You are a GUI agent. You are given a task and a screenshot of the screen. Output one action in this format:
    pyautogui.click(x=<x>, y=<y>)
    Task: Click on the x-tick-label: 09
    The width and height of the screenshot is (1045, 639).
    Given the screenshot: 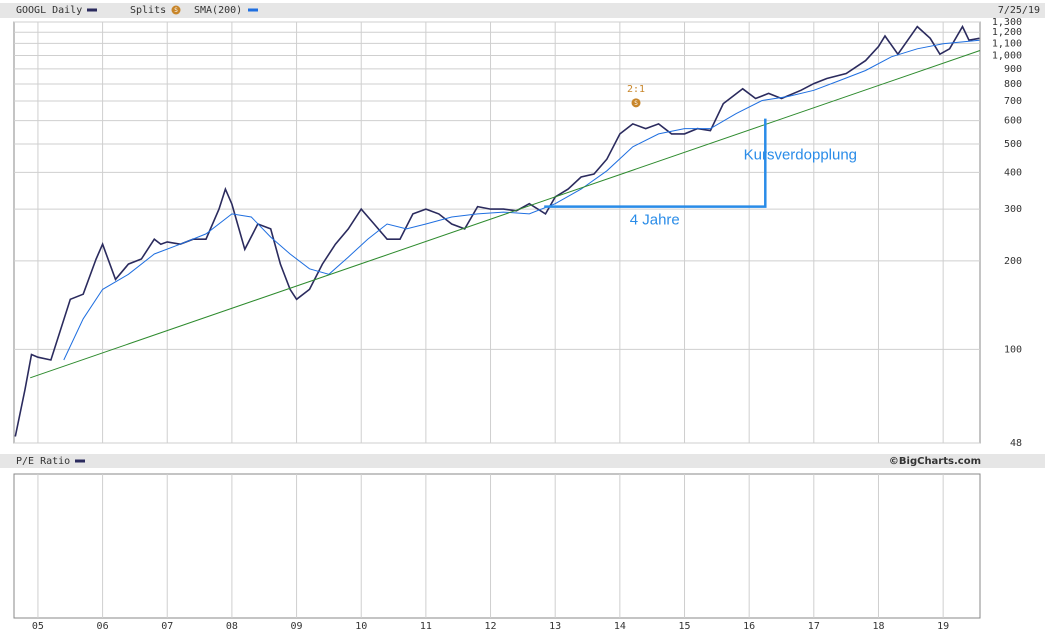 What is the action you would take?
    pyautogui.click(x=297, y=626)
    